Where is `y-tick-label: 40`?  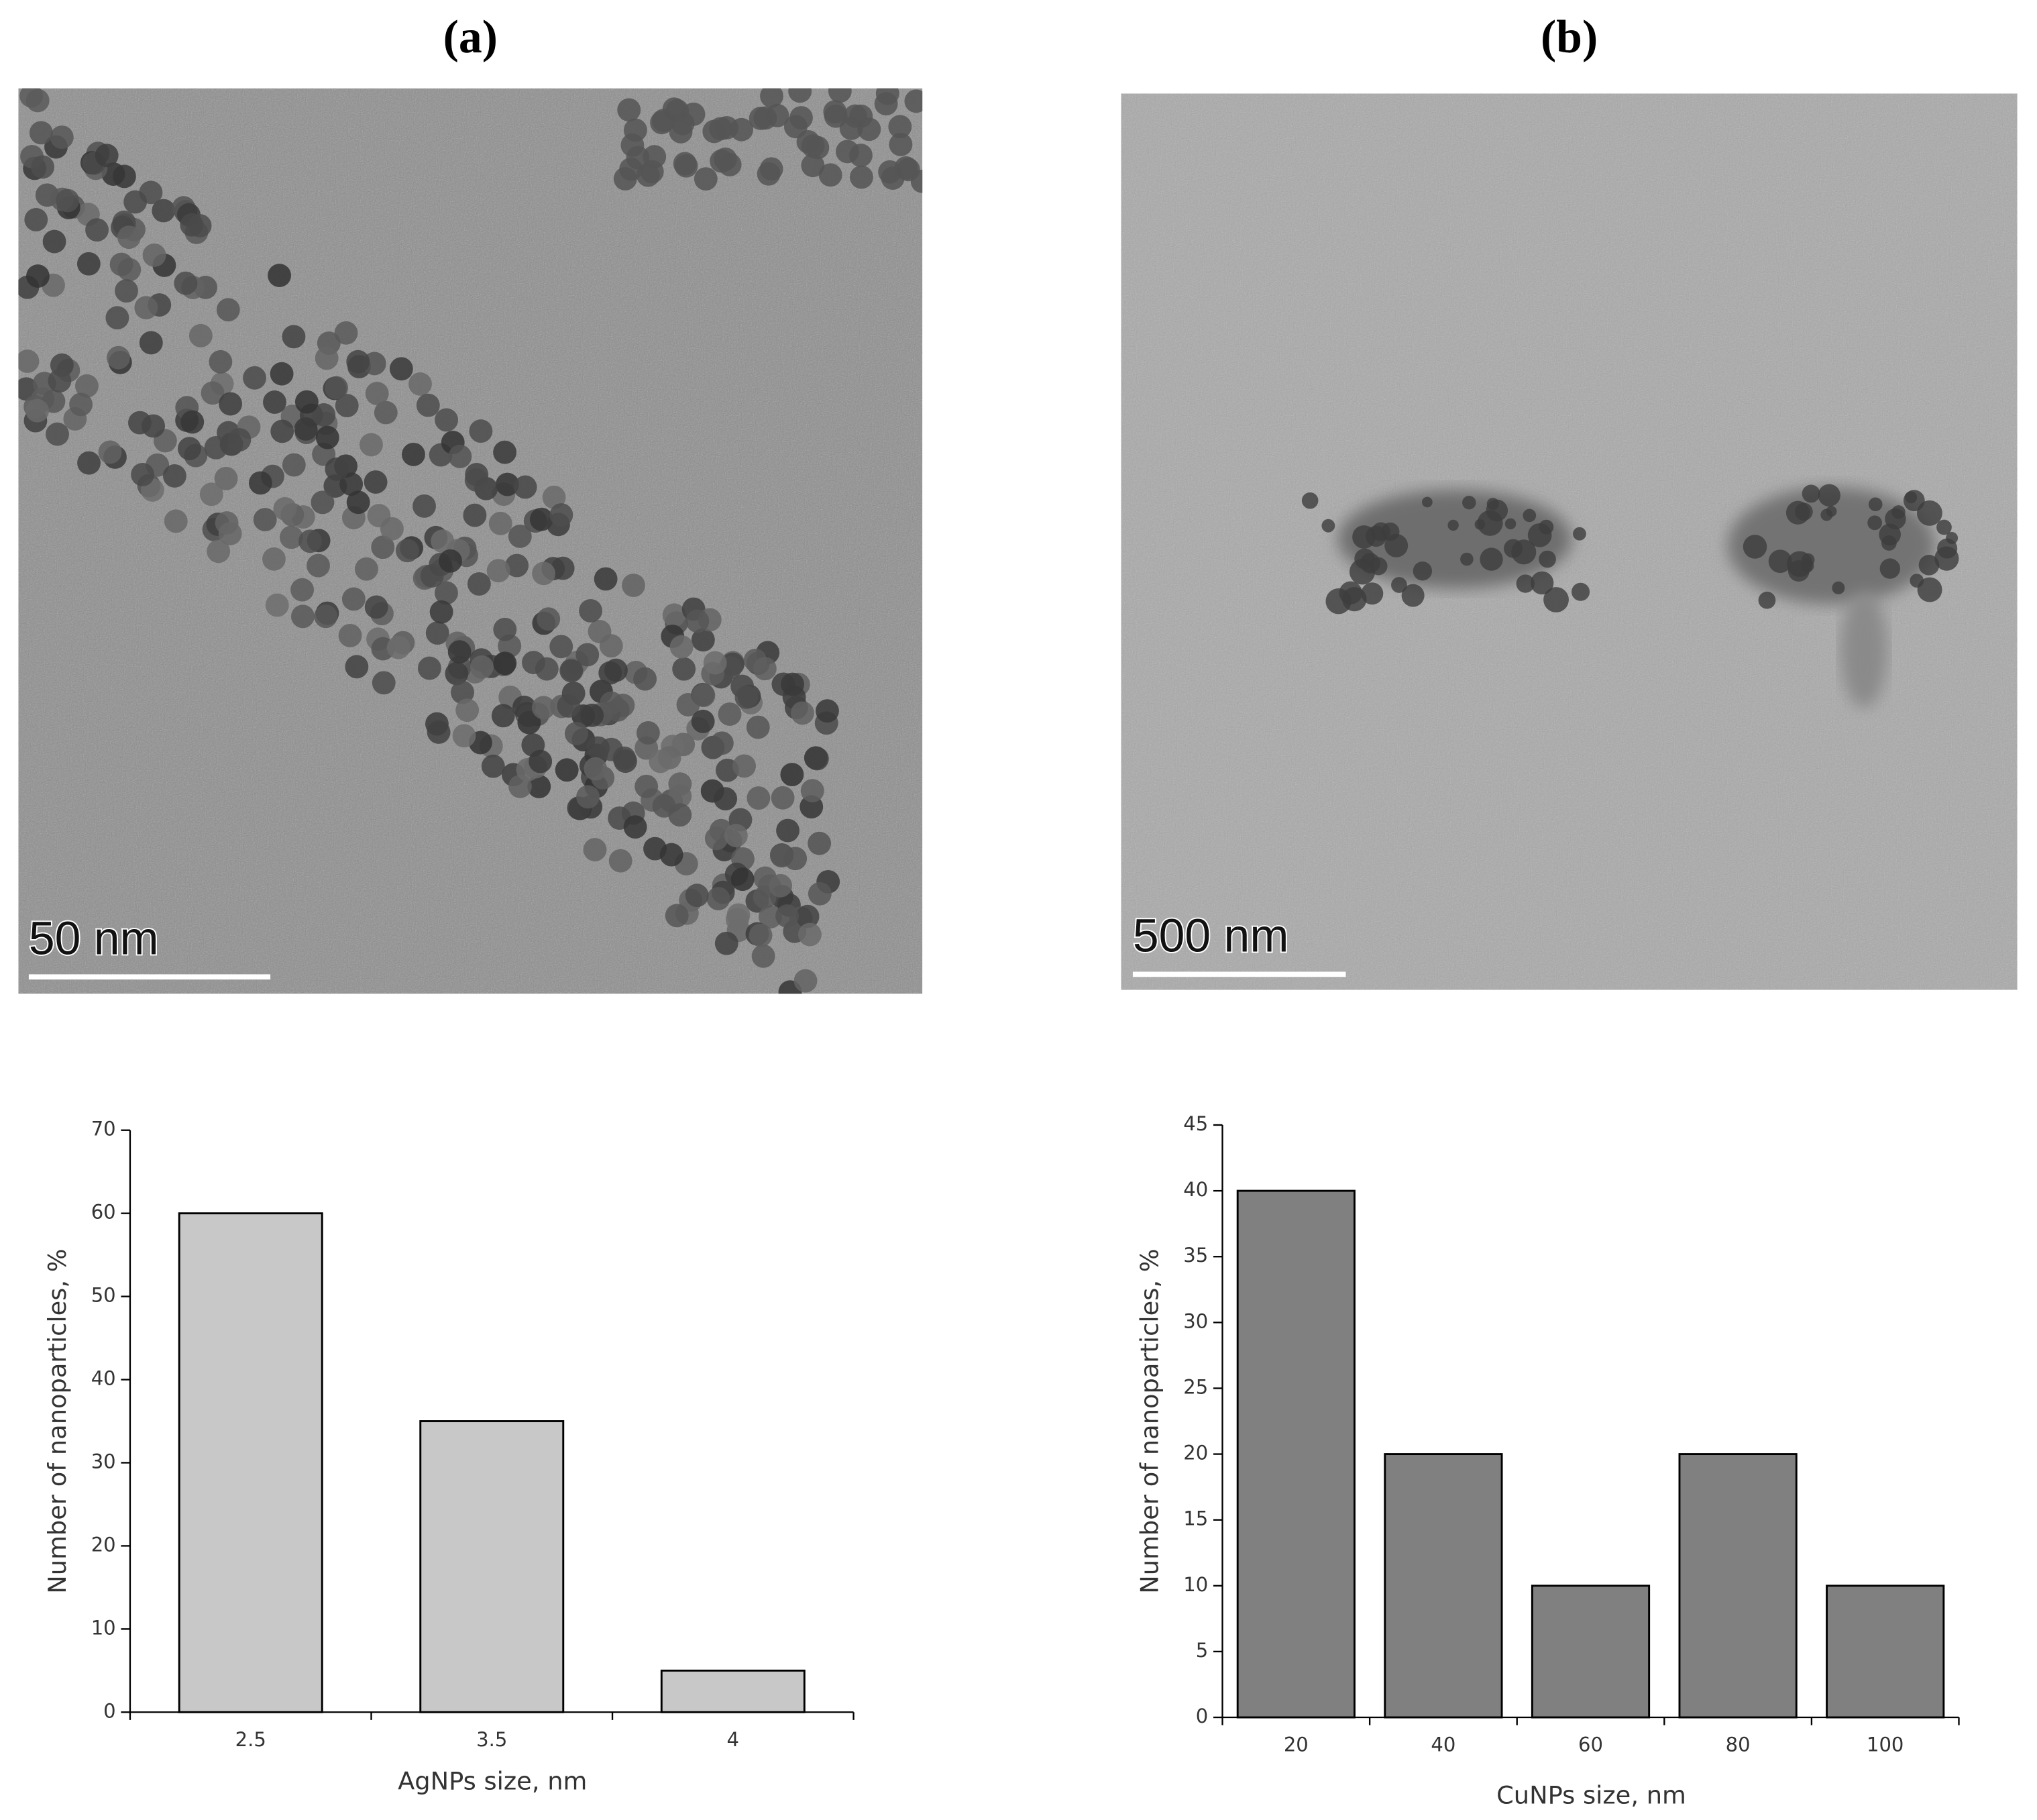 y-tick-label: 40 is located at coordinates (104, 1378).